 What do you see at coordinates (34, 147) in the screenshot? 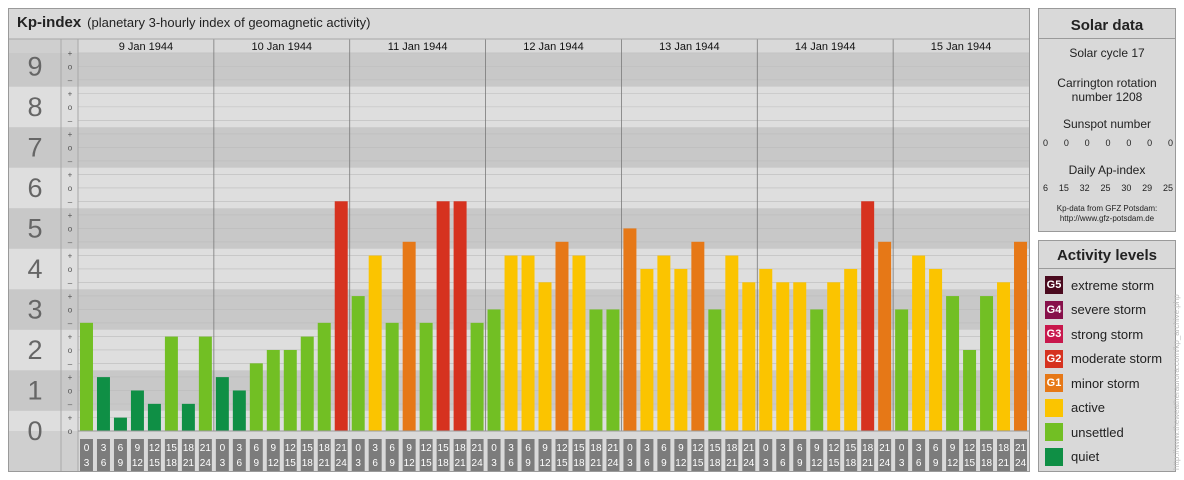
I see `y-tick-label: 7` at bounding box center [34, 147].